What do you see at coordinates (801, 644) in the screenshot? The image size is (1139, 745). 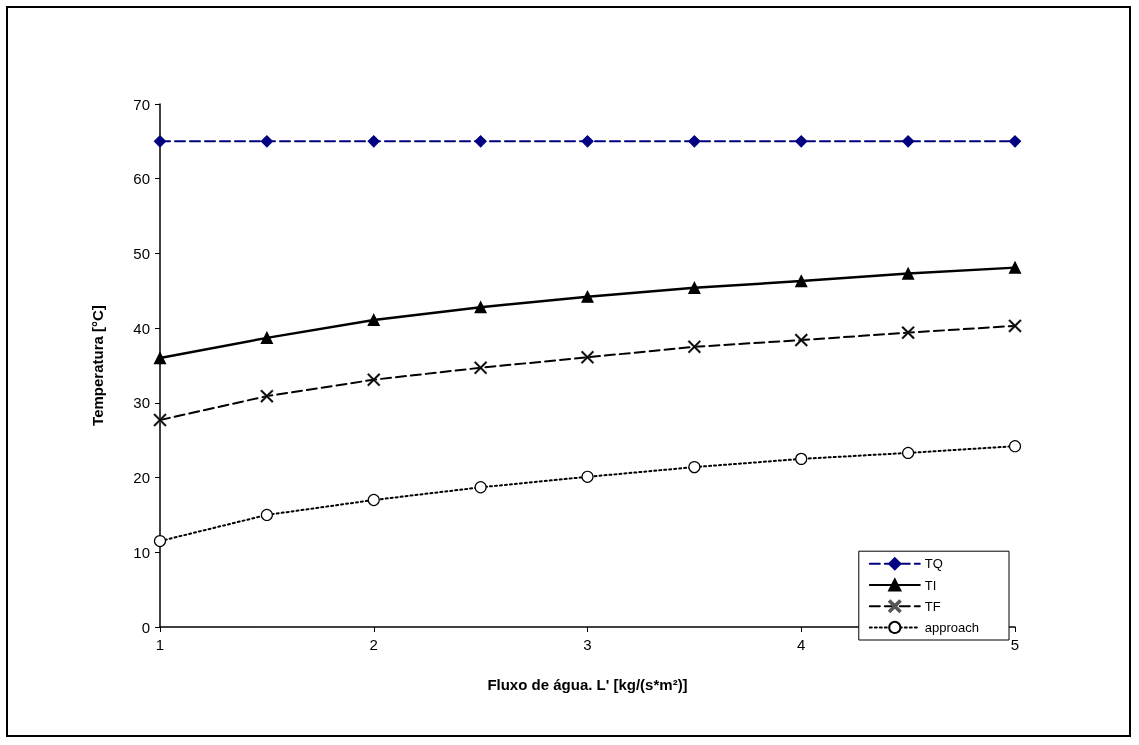 I see `x-tick-label: 4` at bounding box center [801, 644].